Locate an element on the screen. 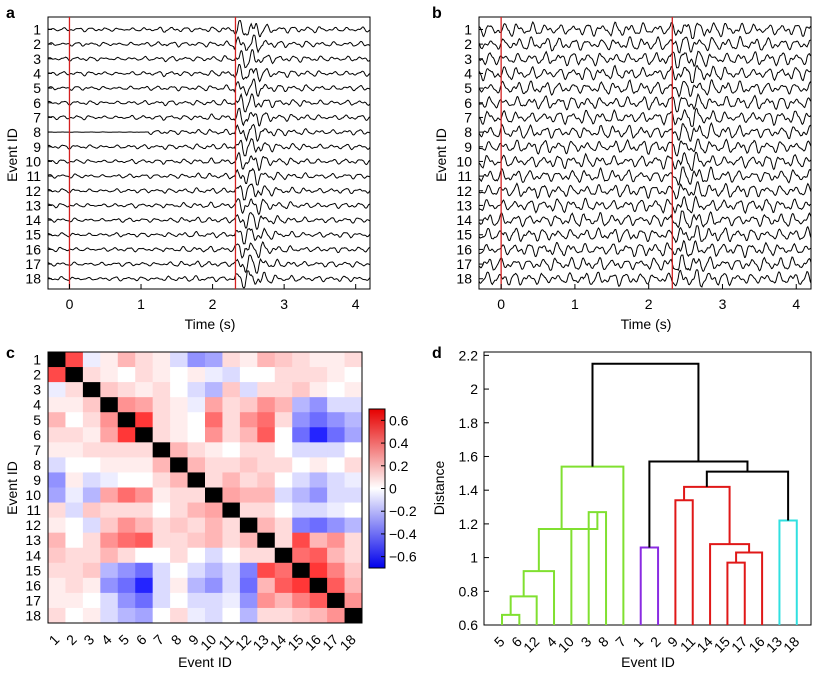 Image resolution: width=834 pixels, height=682 pixels. panel-c-y-axis-label: Event ID is located at coordinates (12, 488).